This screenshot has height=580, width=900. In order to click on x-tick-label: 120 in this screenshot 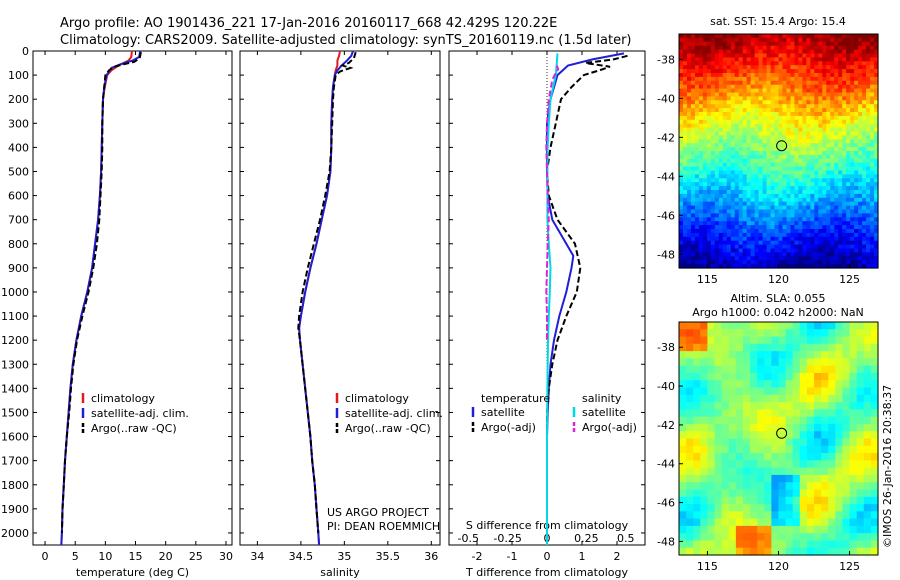, I will do `click(778, 566)`.